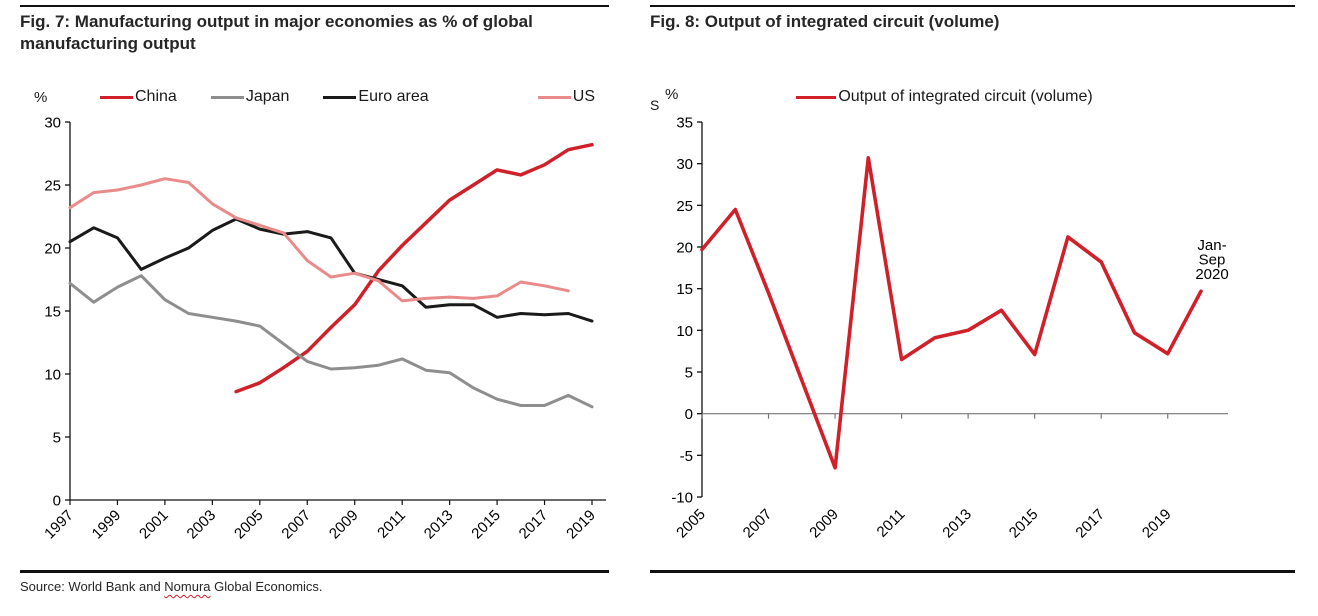  Describe the element at coordinates (107, 525) in the screenshot. I see `x-tick-label: 1999` at that location.